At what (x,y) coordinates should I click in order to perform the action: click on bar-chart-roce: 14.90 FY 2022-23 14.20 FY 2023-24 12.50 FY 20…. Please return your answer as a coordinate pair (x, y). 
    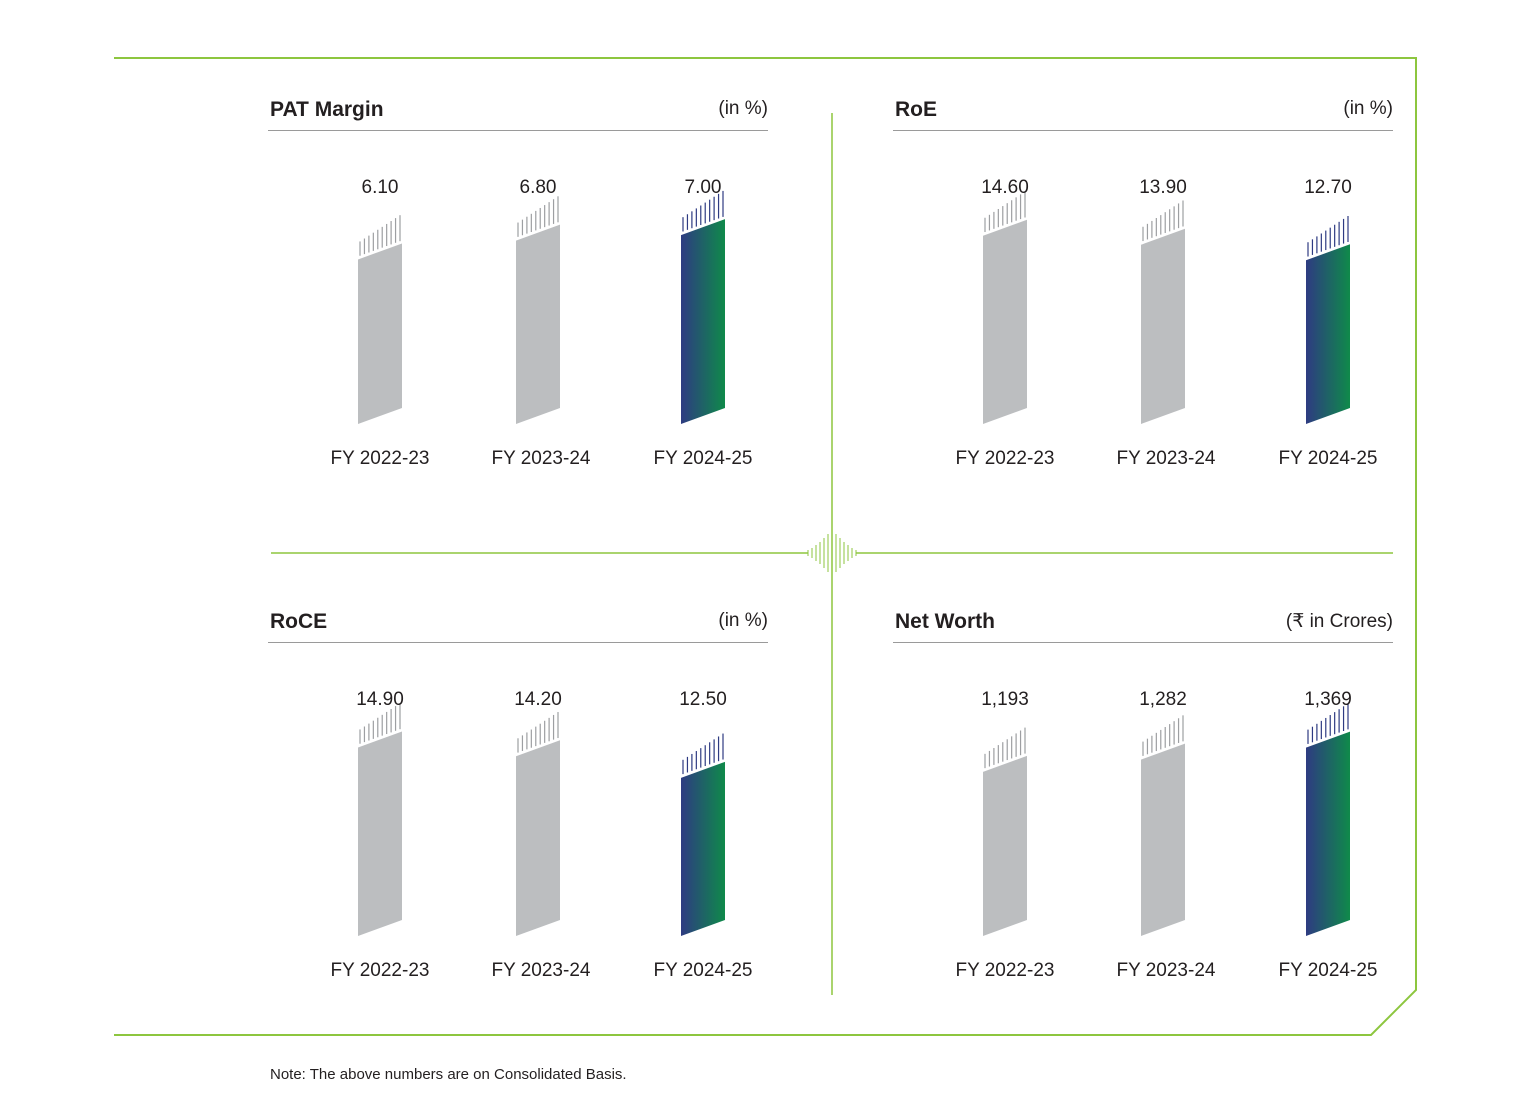
    Looking at the image, I should click on (542, 835).